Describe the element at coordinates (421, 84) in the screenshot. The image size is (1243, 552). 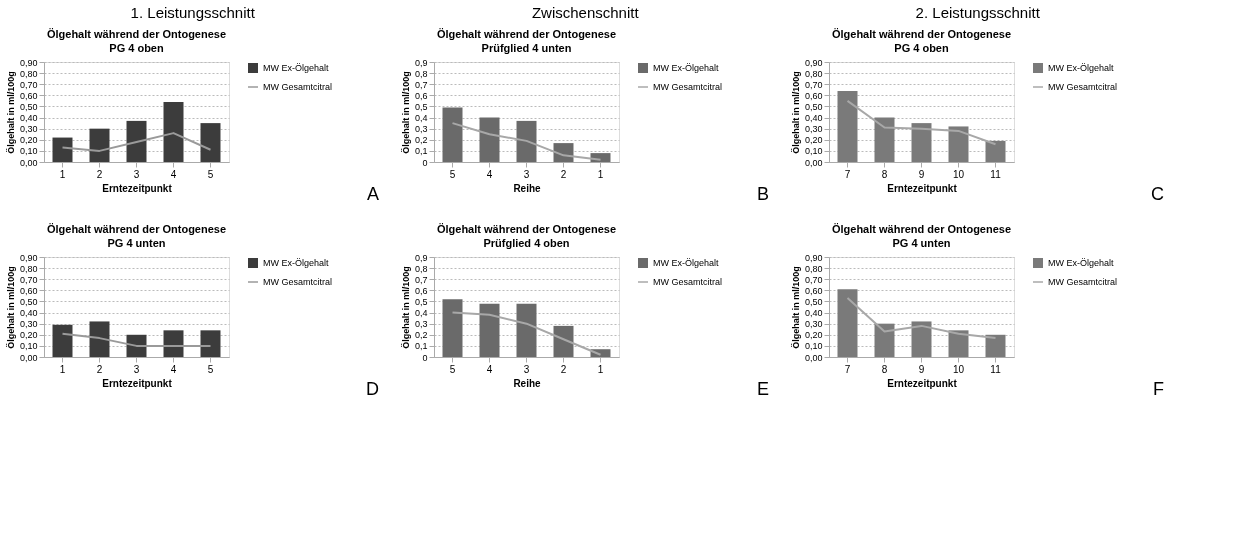
I see `y-tick-label: 0,7` at that location.